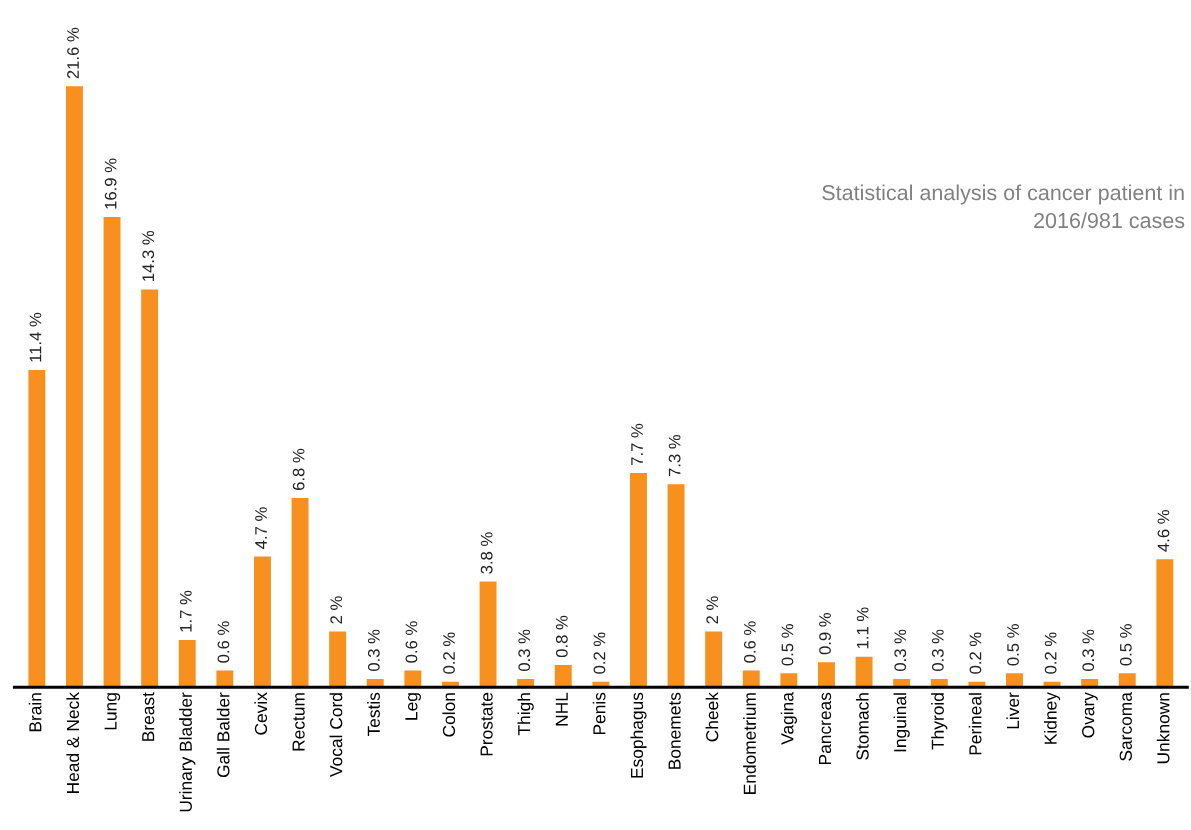 This screenshot has width=1191, height=830. I want to click on x-tick-label: Prostate, so click(486, 724).